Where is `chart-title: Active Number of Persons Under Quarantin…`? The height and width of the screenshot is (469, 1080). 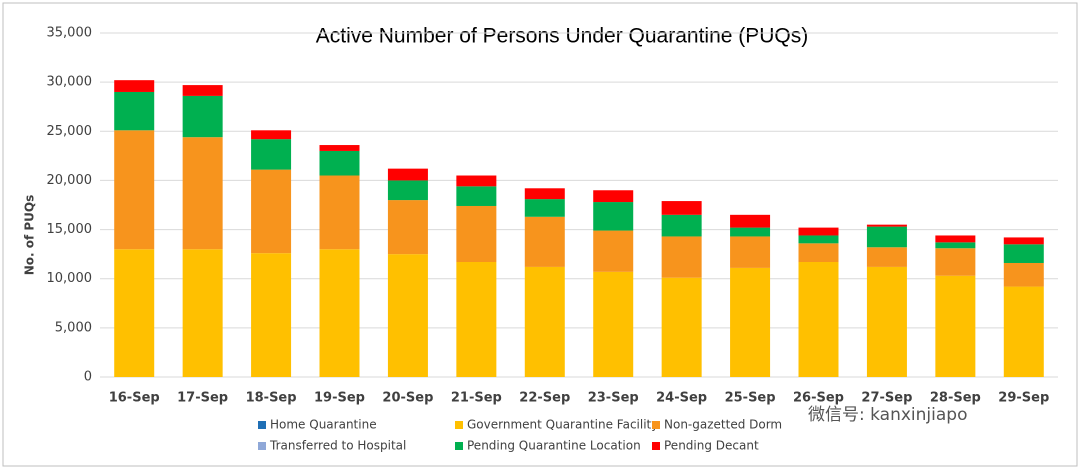 chart-title: Active Number of Persons Under Quarantin… is located at coordinates (562, 36).